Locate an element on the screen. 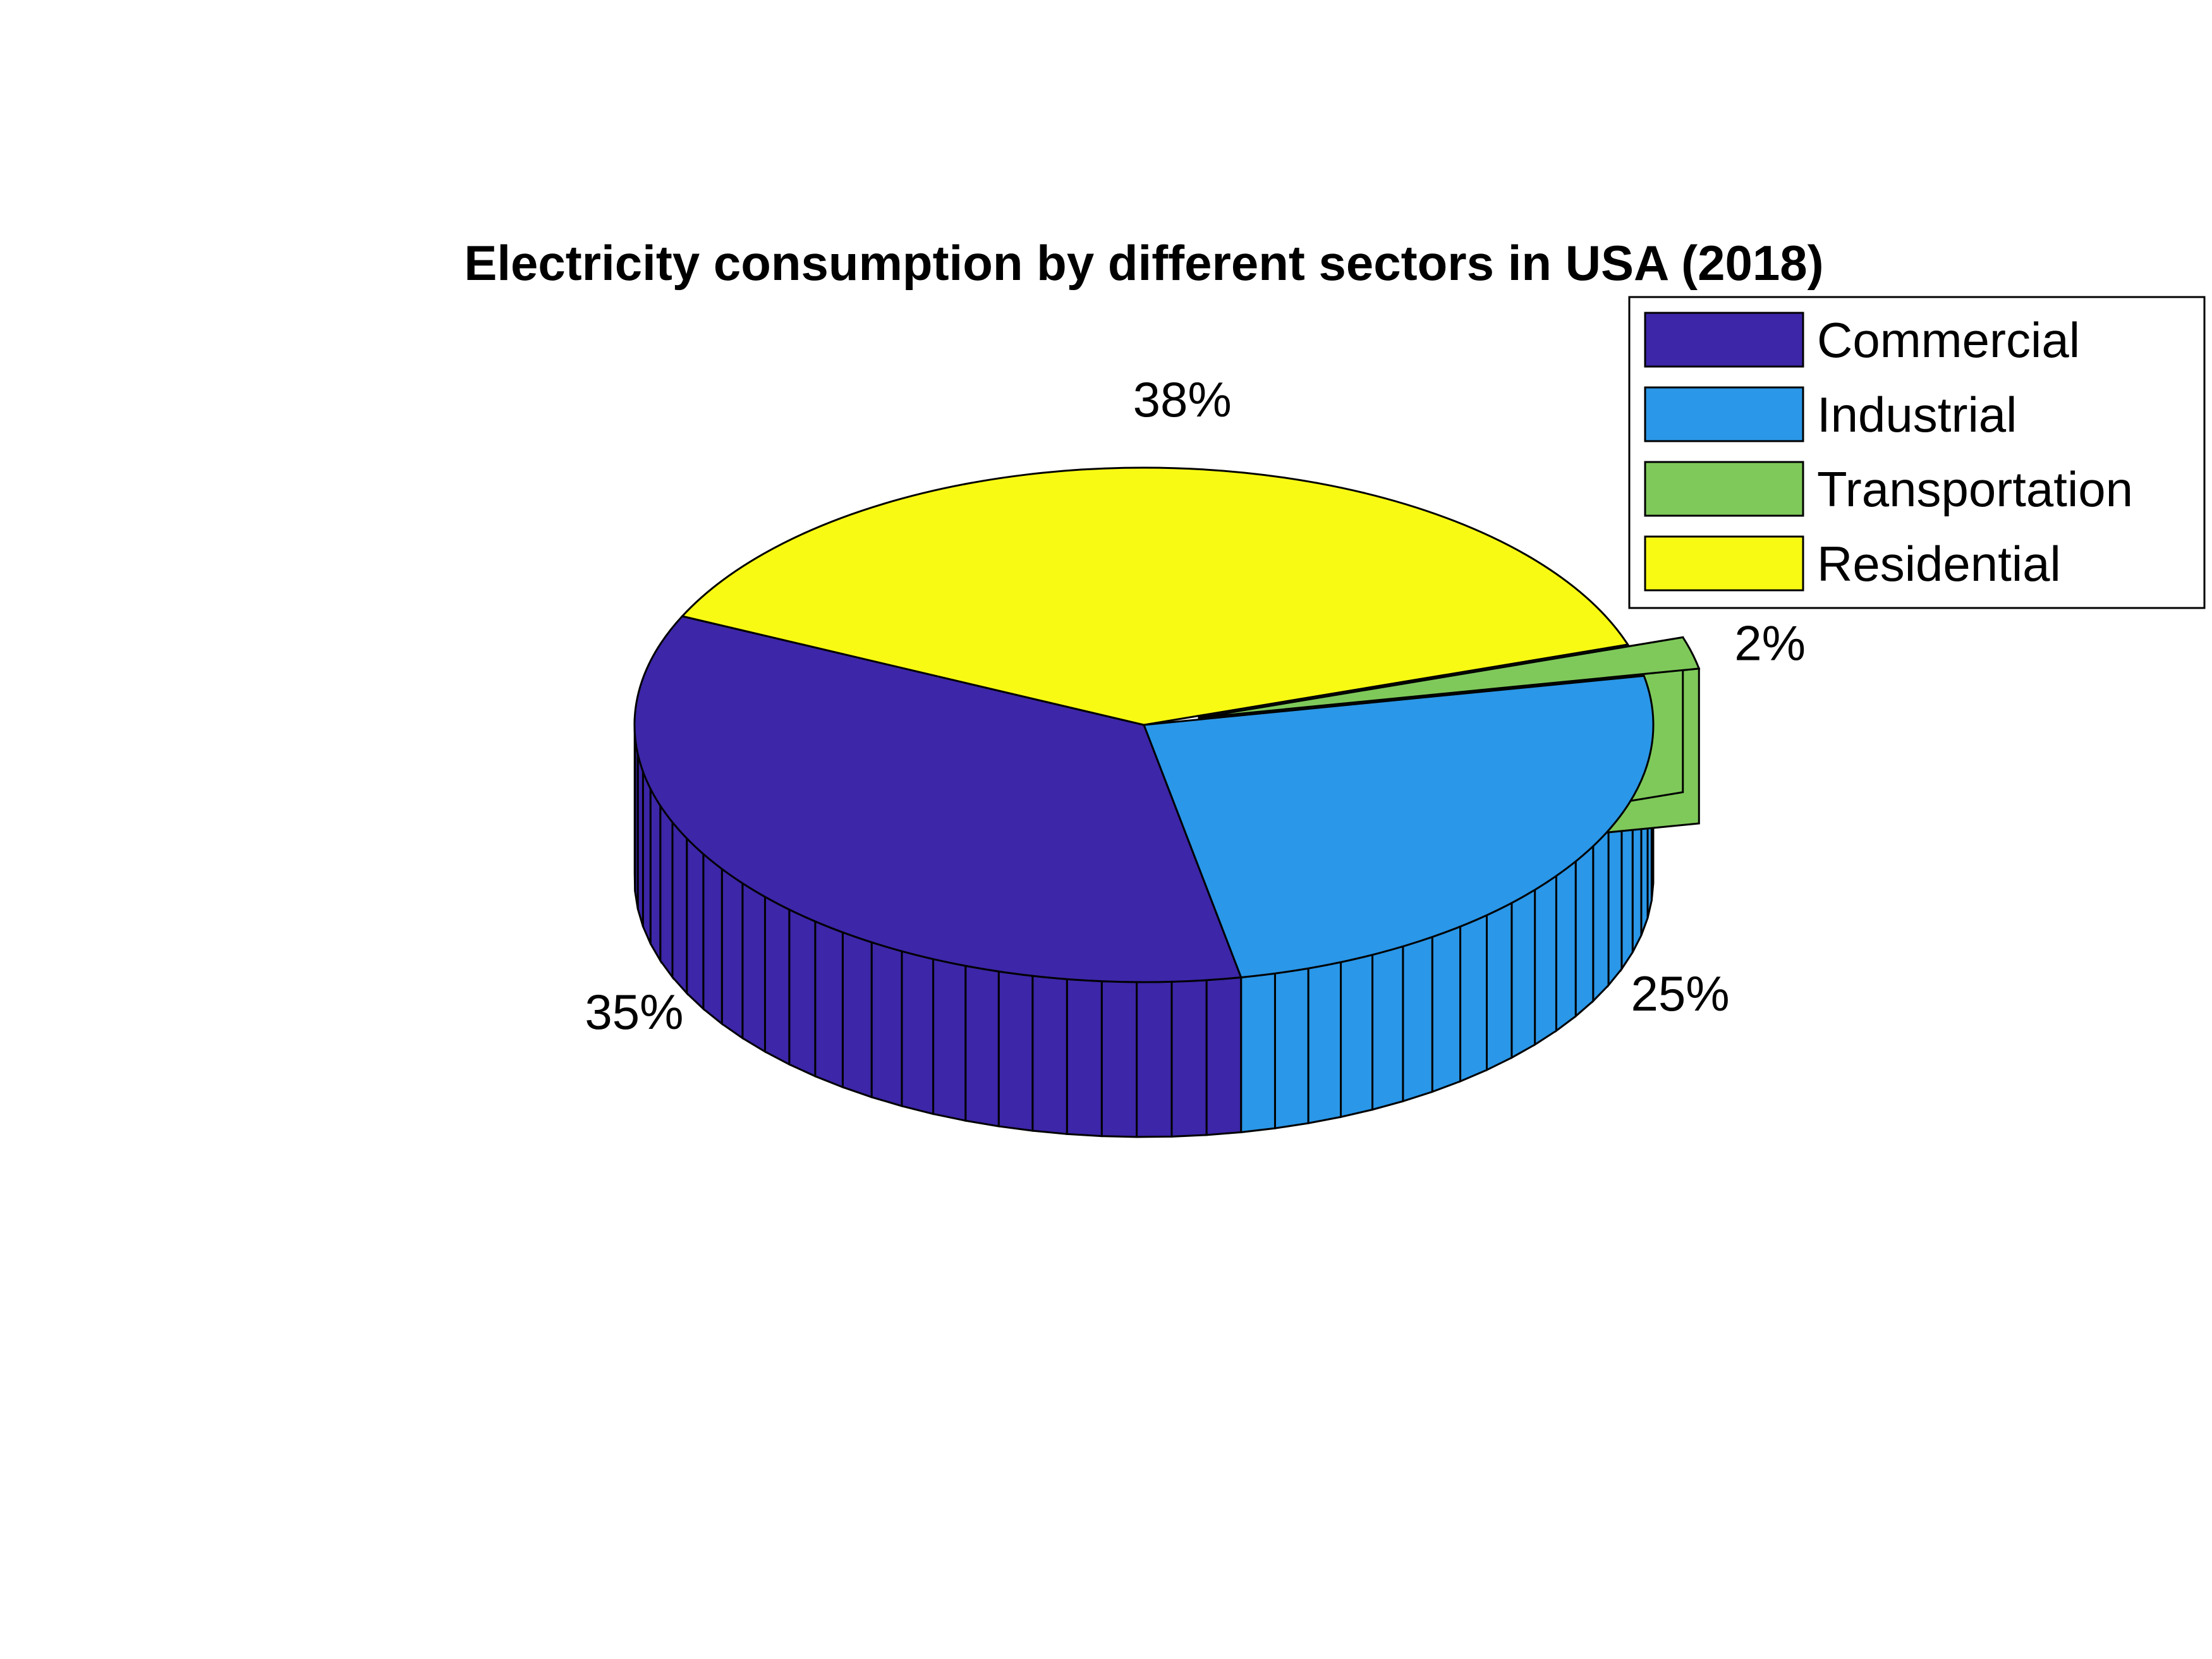 This screenshot has height=1659, width=2212. legend-label-transportation: Transportation is located at coordinates (1975, 489).